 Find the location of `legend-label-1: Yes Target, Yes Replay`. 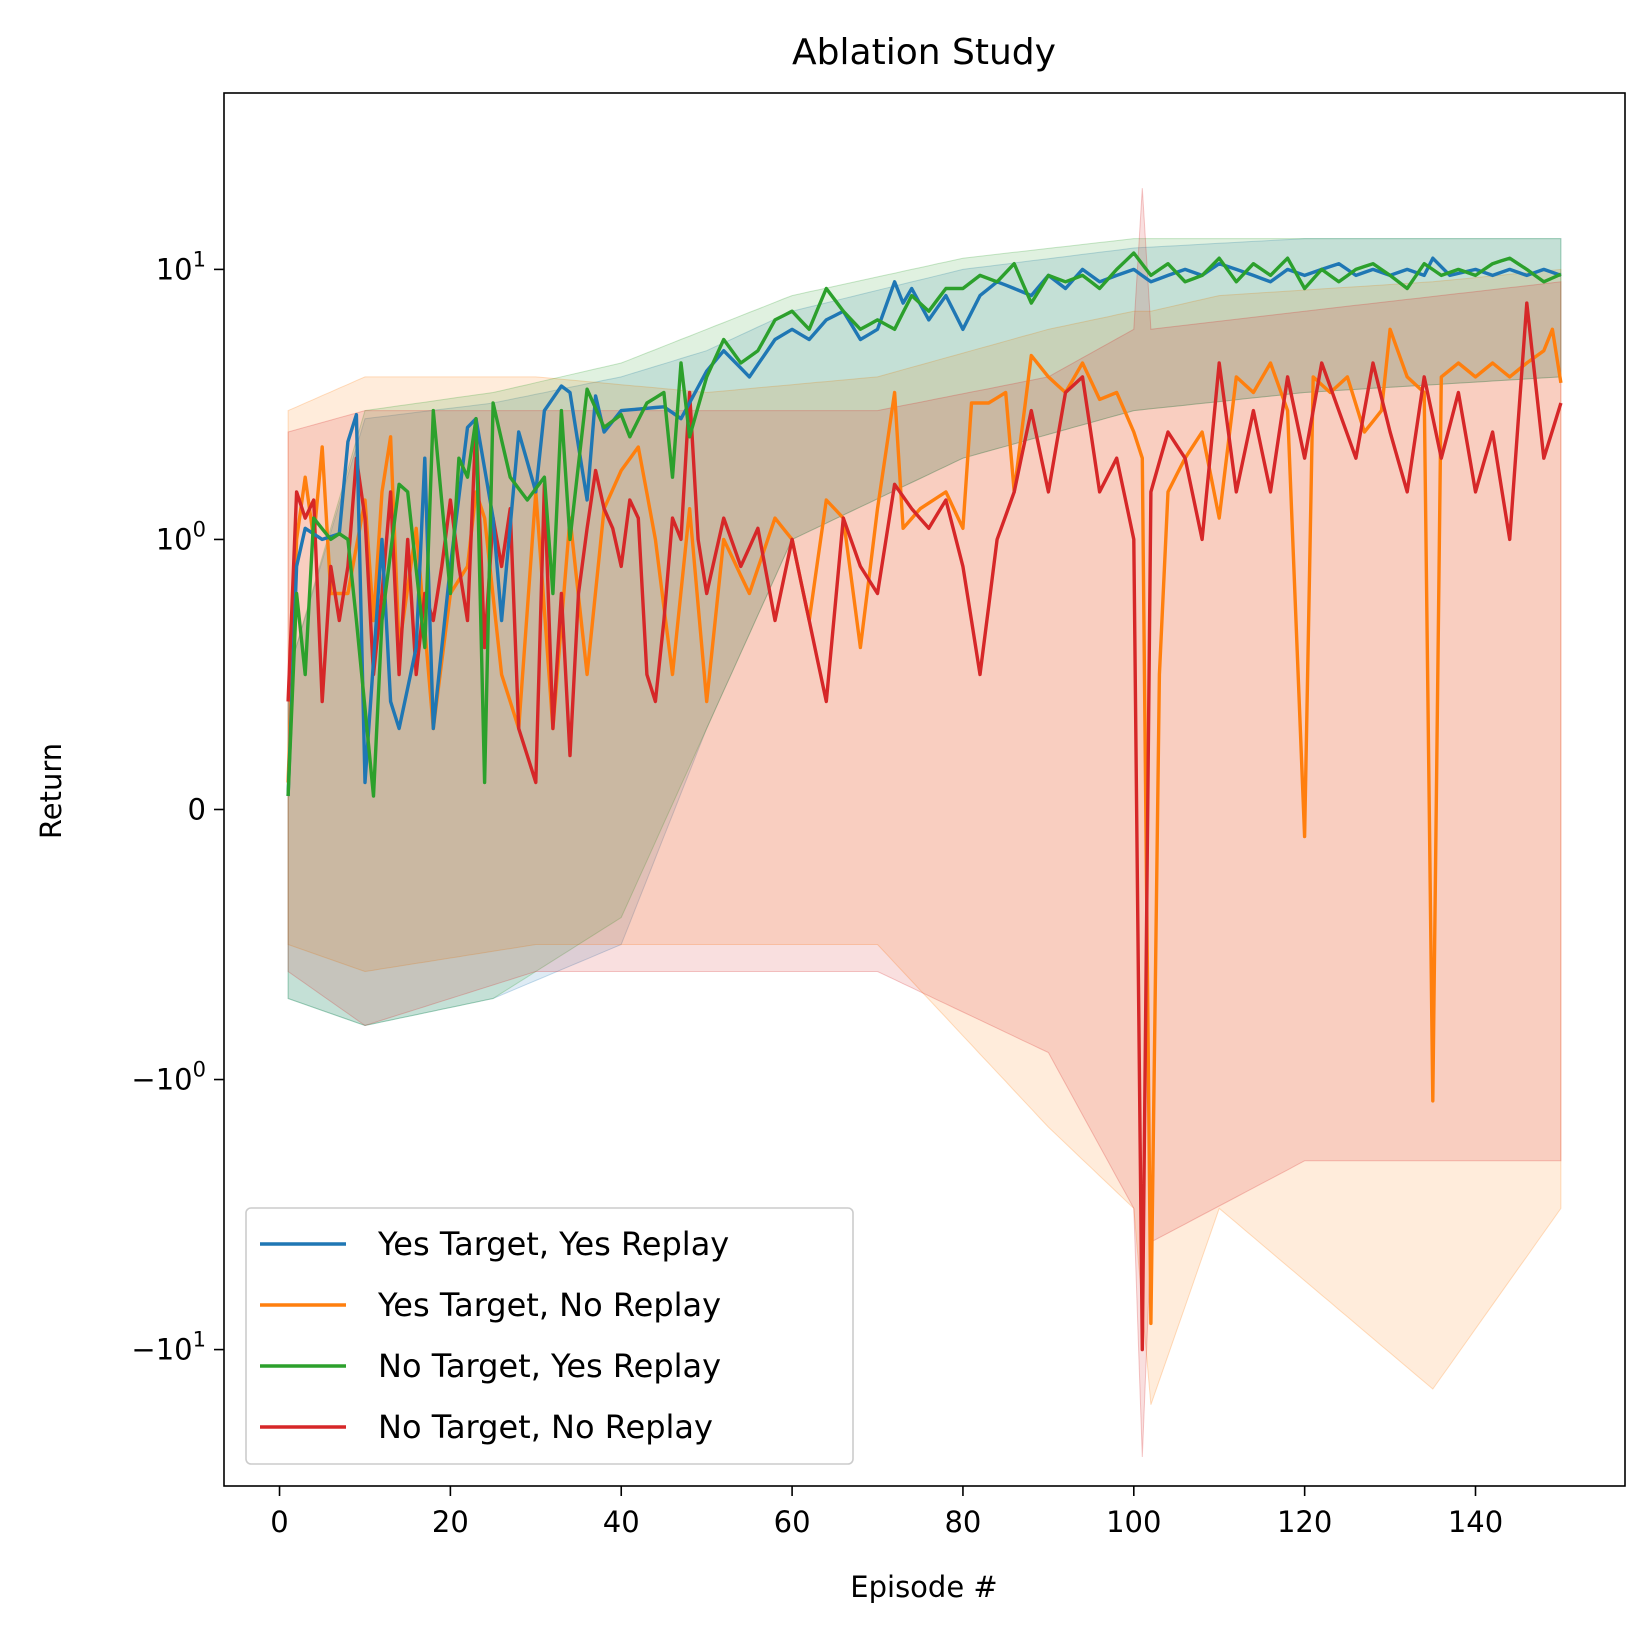

legend-label-1: Yes Target, Yes Replay is located at coordinates (553, 1244).